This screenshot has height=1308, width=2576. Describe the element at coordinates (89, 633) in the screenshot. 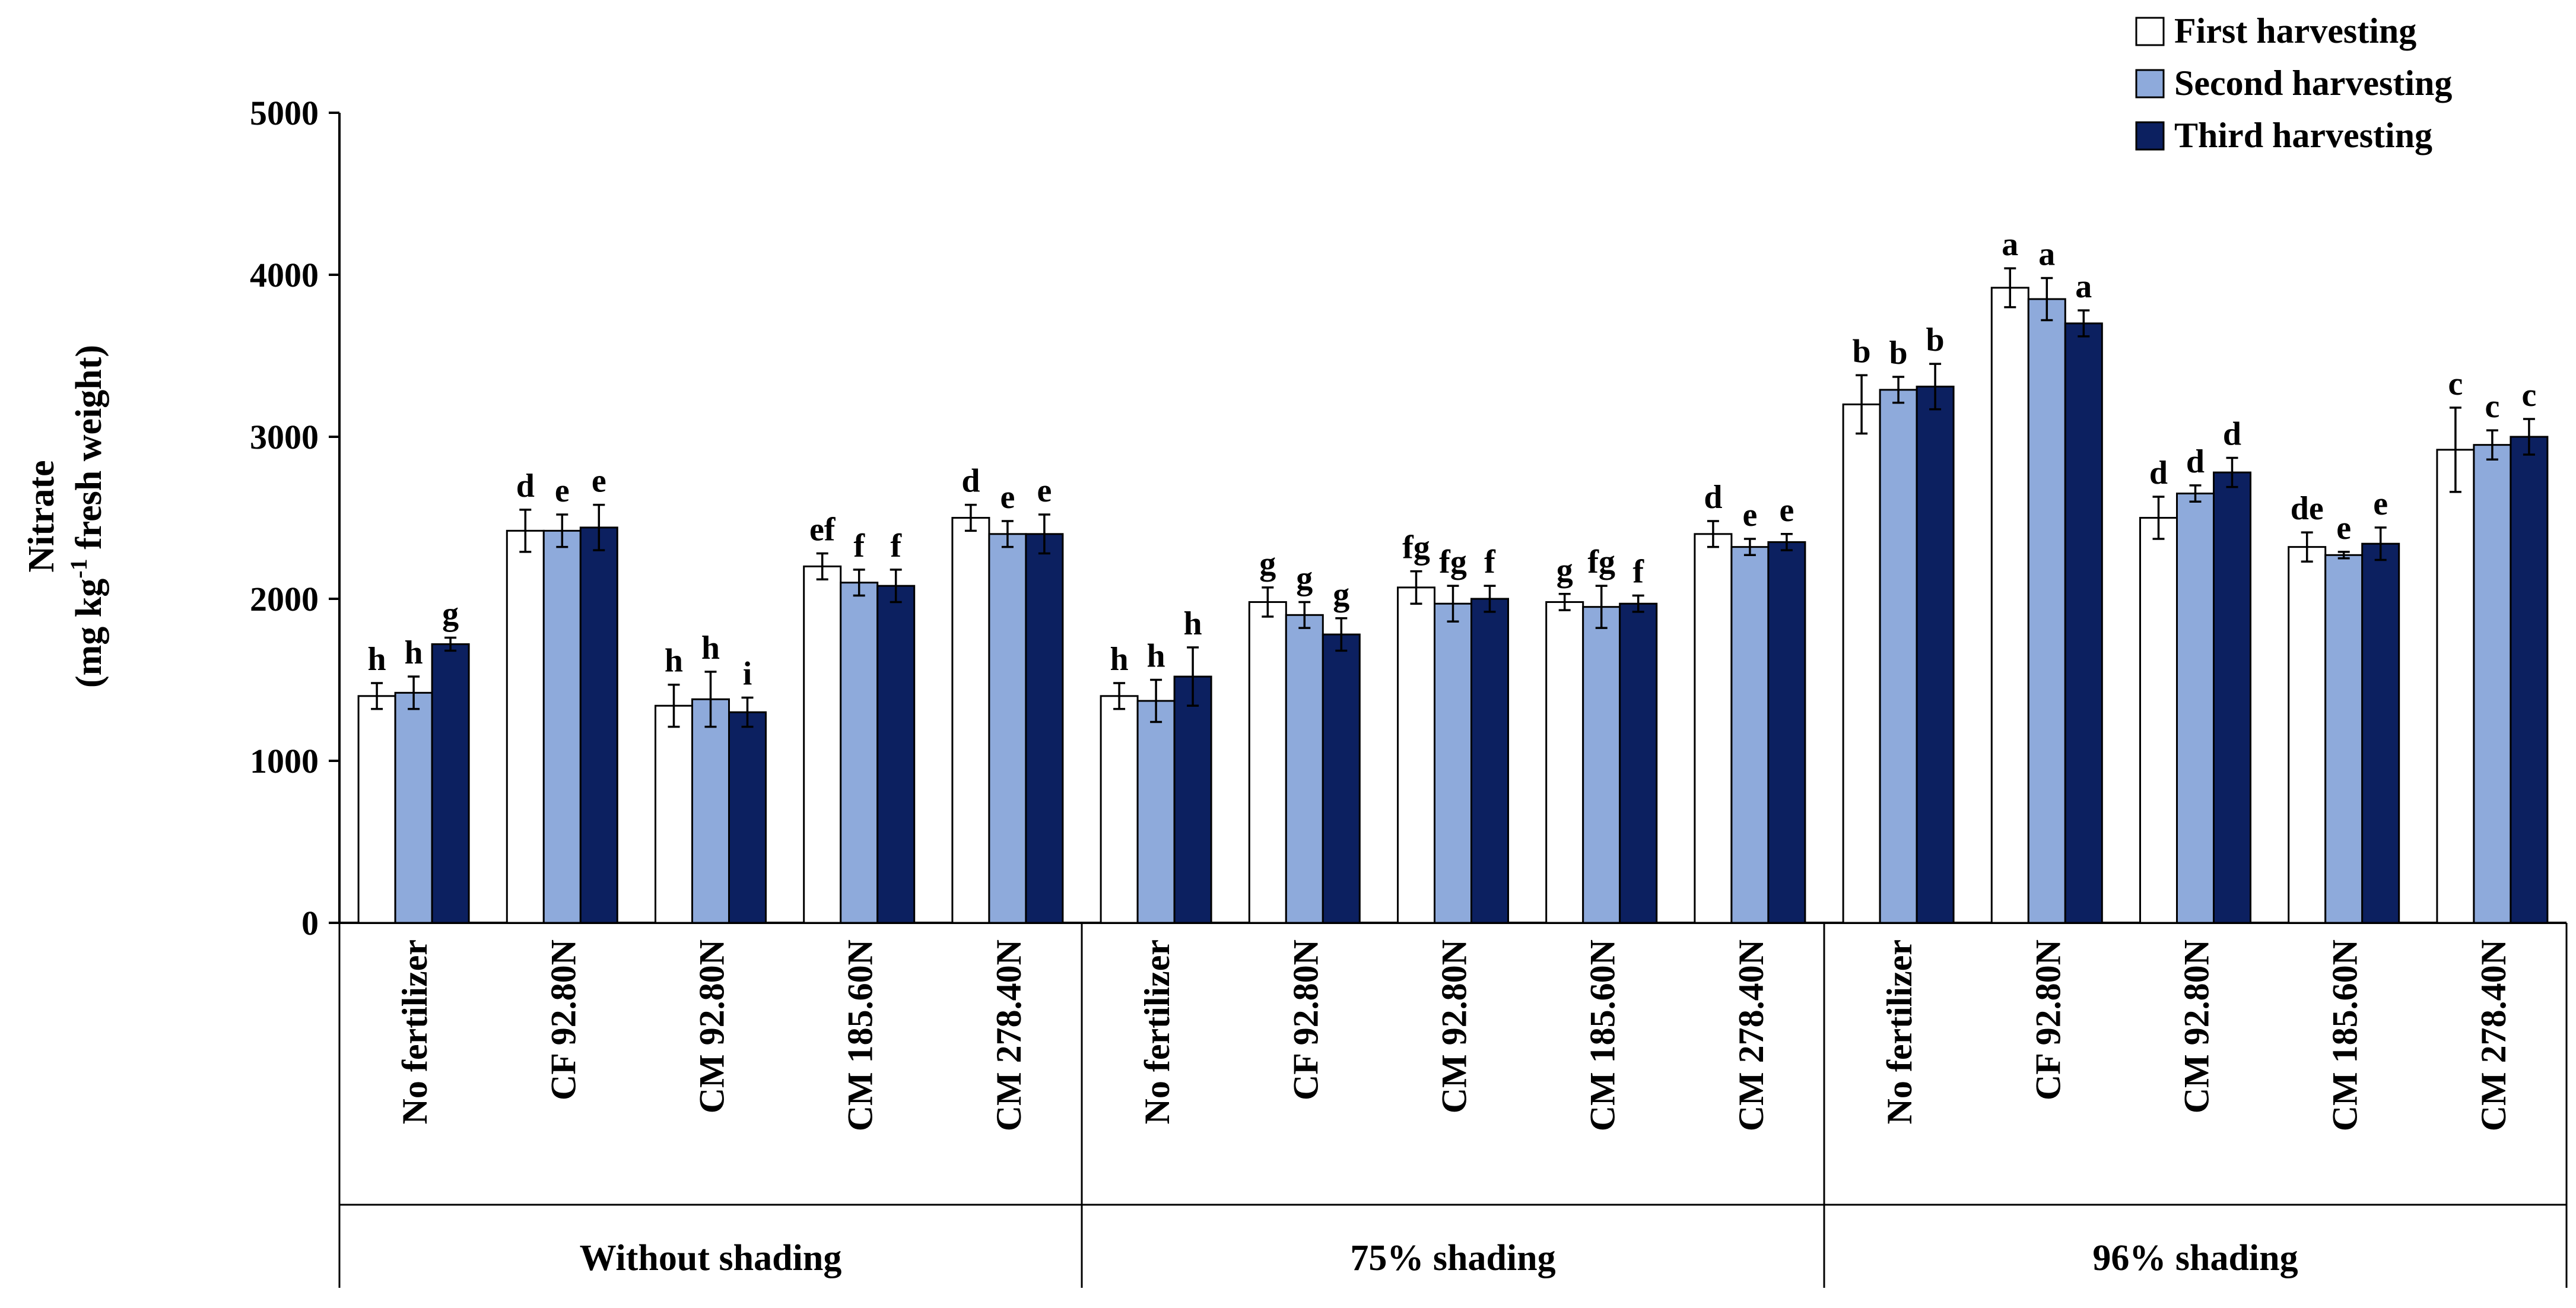

I see `y-axis-label-prefix: (mg kg` at that location.